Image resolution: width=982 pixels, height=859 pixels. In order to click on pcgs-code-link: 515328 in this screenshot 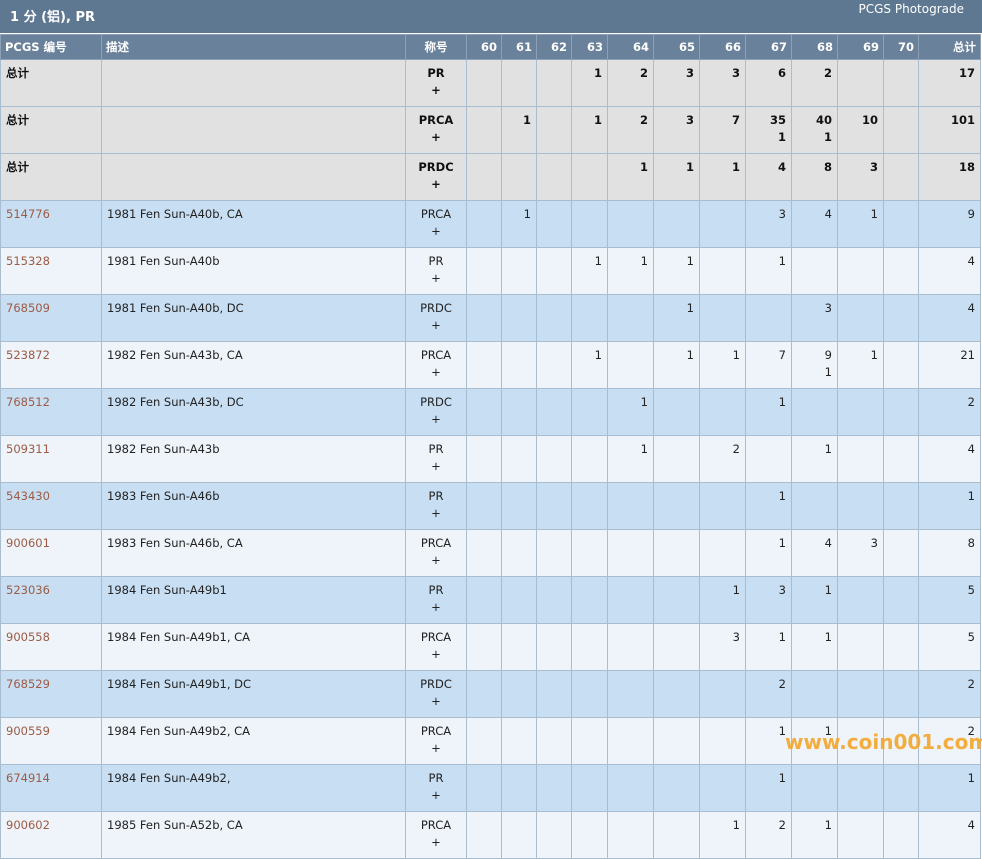, I will do `click(28, 261)`.